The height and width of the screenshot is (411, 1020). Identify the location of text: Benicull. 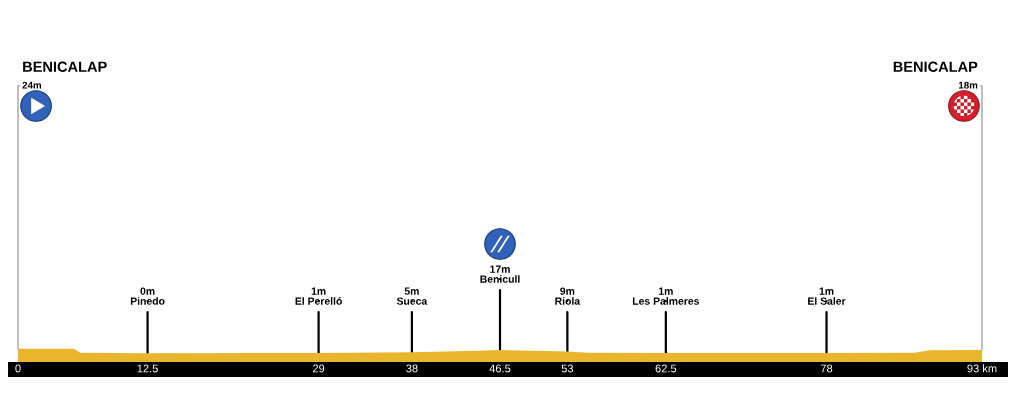
(500, 279).